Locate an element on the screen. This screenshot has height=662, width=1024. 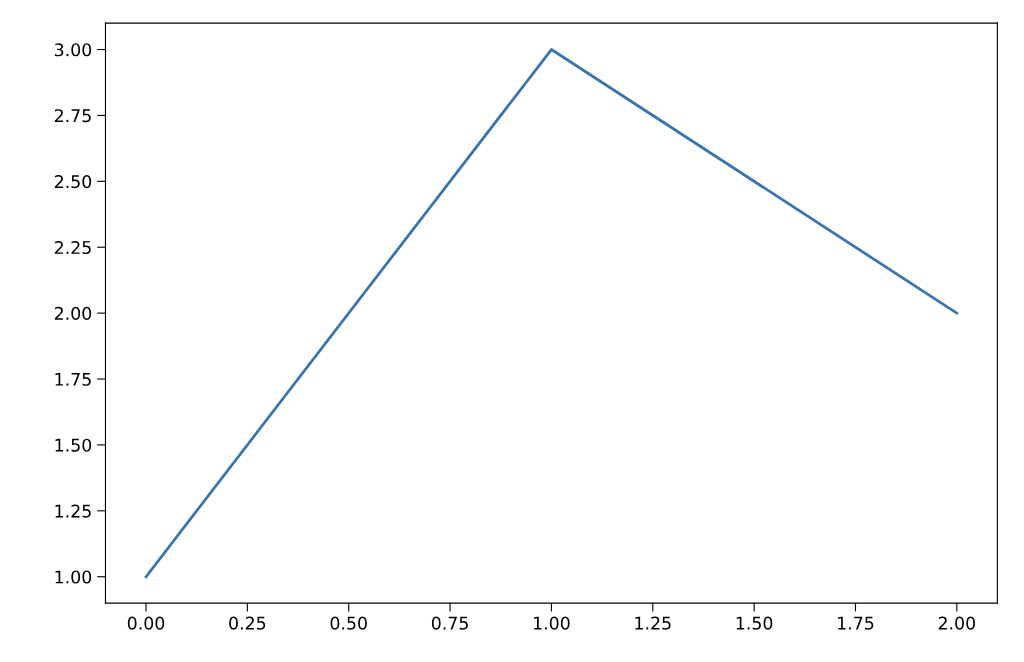
x-tick-label: 1.00 is located at coordinates (552, 623).